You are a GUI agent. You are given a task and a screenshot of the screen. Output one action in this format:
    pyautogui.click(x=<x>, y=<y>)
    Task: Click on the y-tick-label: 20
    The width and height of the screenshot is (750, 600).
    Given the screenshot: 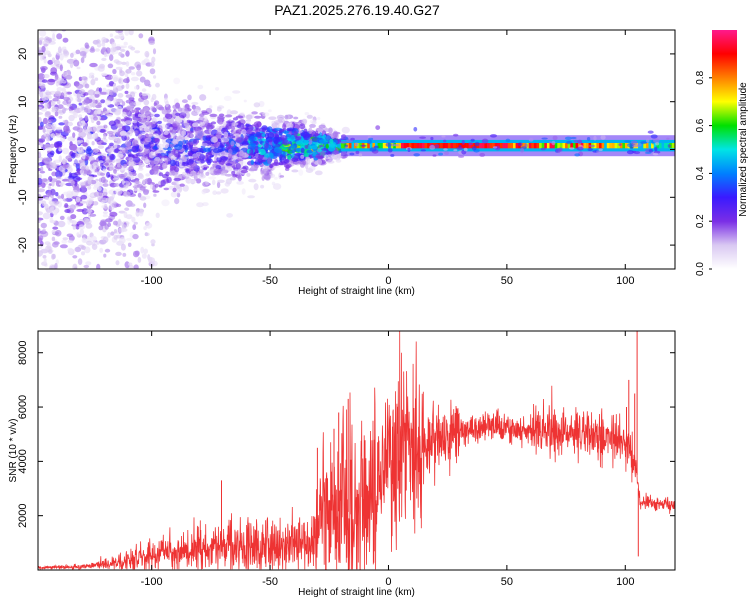 What is the action you would take?
    pyautogui.click(x=23, y=54)
    